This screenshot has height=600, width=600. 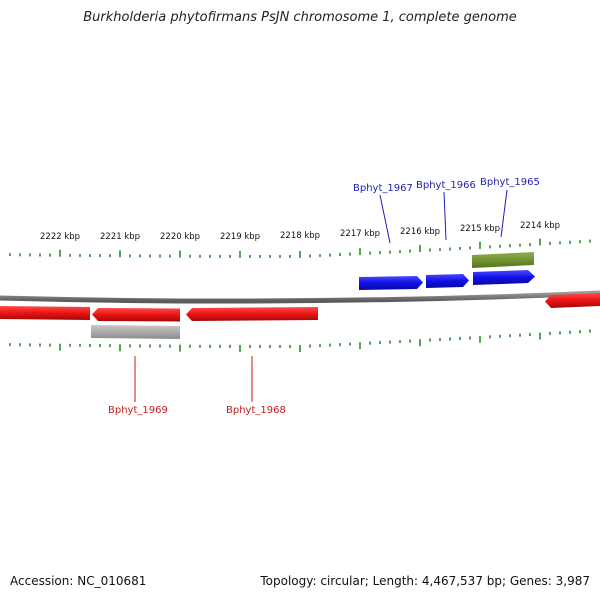 I want to click on tick-label-2214: 2214 kbp, so click(x=540, y=226).